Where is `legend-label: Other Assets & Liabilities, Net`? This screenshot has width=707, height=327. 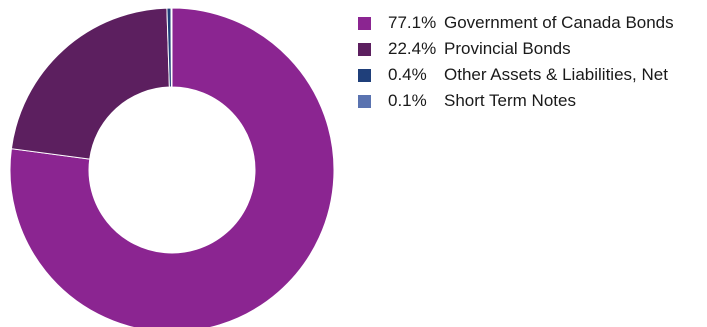
legend-label: Other Assets & Liabilities, Net is located at coordinates (556, 74).